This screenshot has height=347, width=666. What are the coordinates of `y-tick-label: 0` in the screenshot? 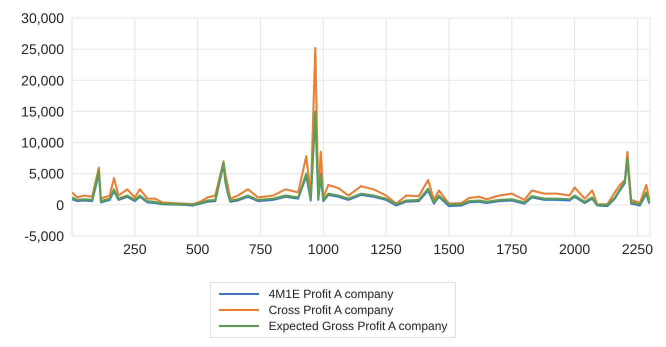 It's located at (60, 204).